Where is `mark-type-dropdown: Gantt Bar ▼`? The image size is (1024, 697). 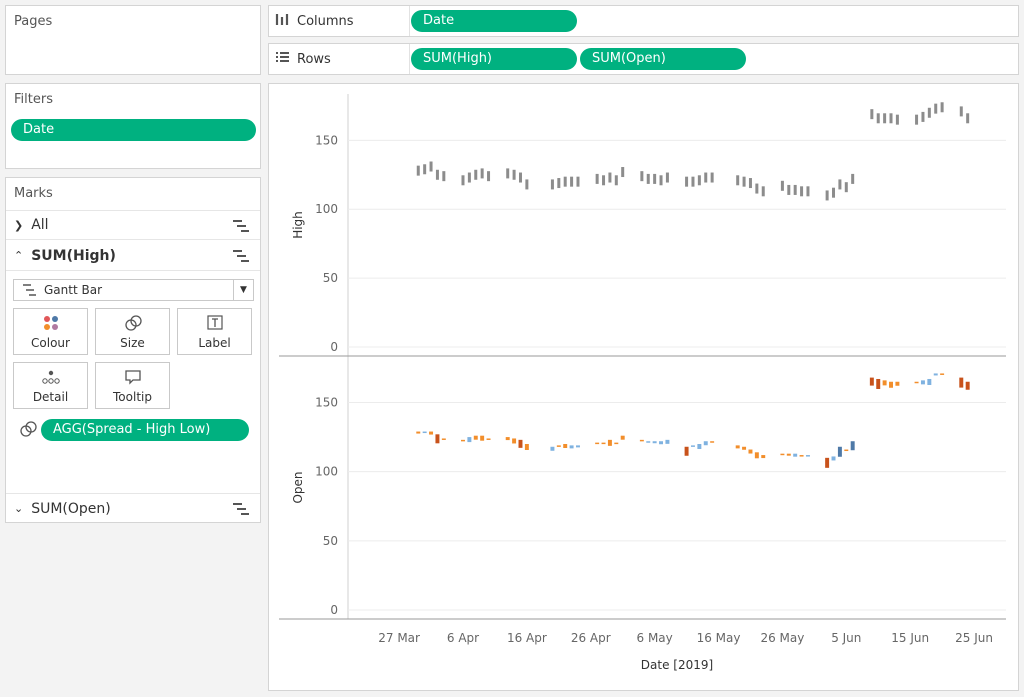
mark-type-dropdown: Gantt Bar ▼ is located at coordinates (133, 290).